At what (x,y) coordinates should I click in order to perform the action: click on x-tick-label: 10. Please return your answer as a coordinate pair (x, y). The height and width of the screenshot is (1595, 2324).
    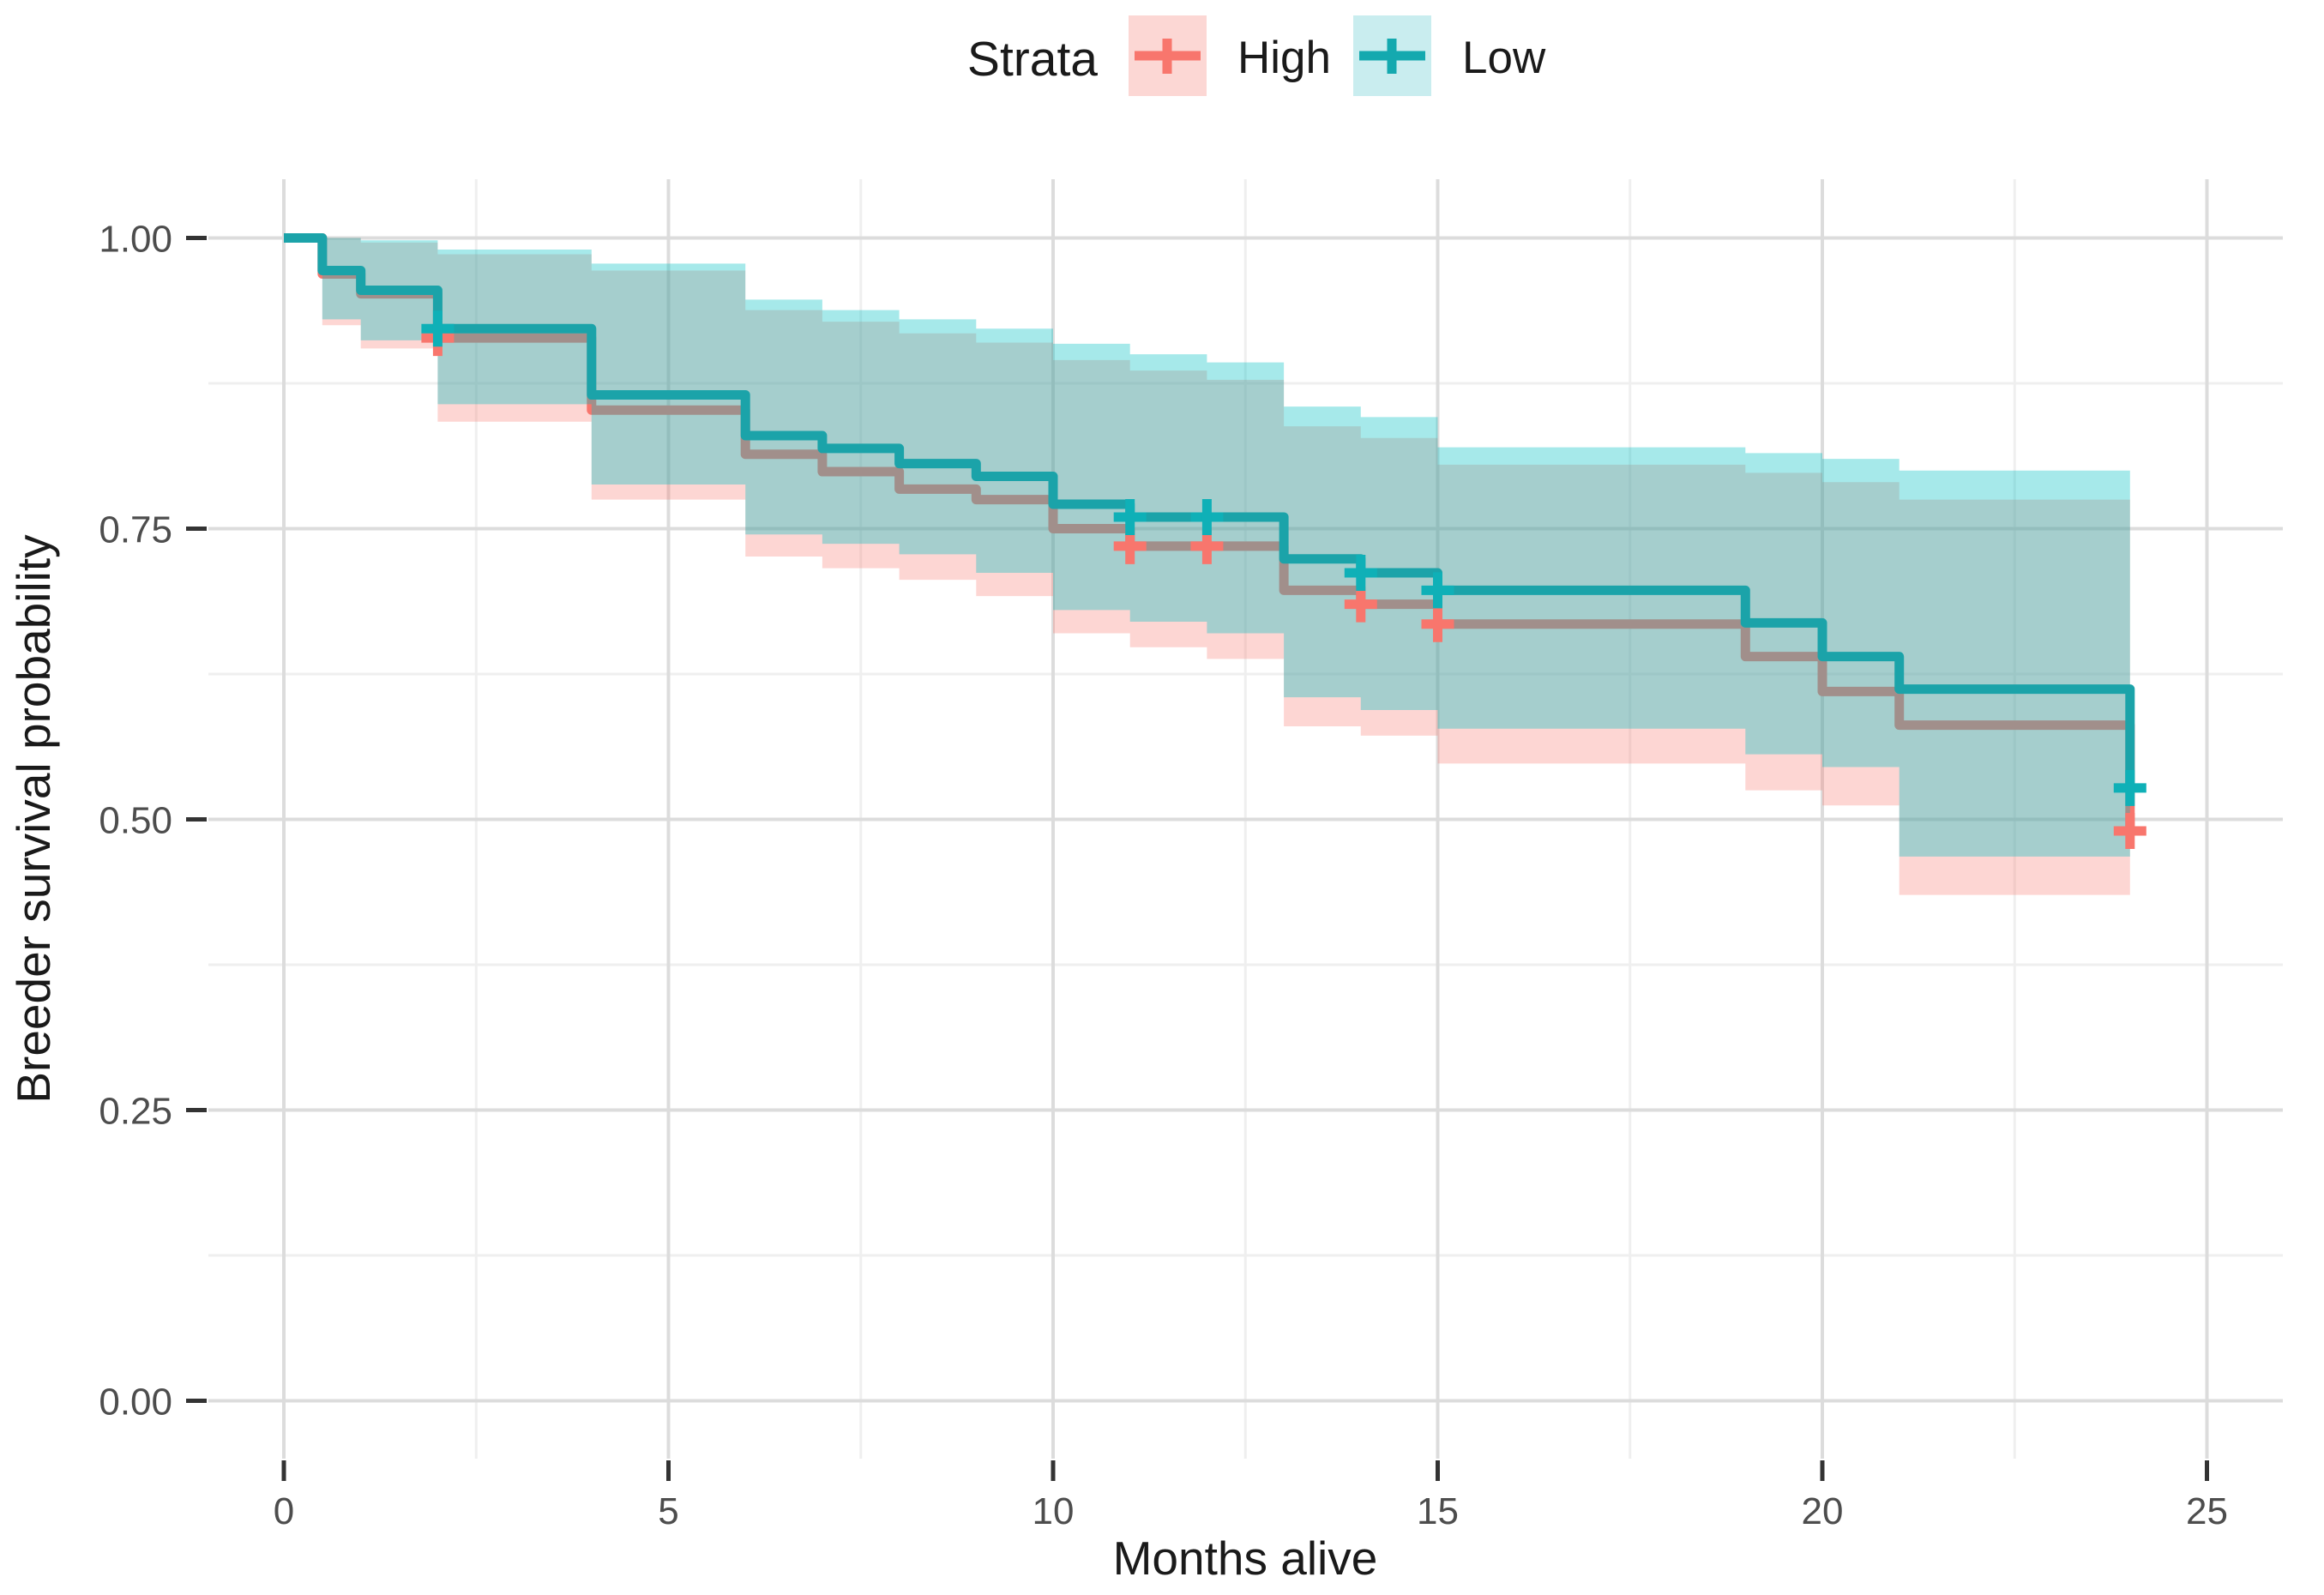
    Looking at the image, I should click on (1054, 1511).